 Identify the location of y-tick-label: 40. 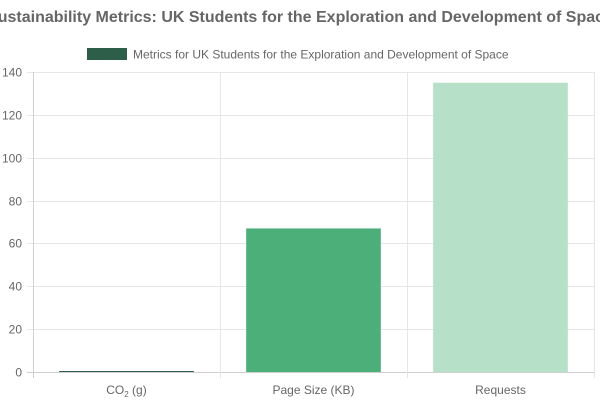
(16, 287).